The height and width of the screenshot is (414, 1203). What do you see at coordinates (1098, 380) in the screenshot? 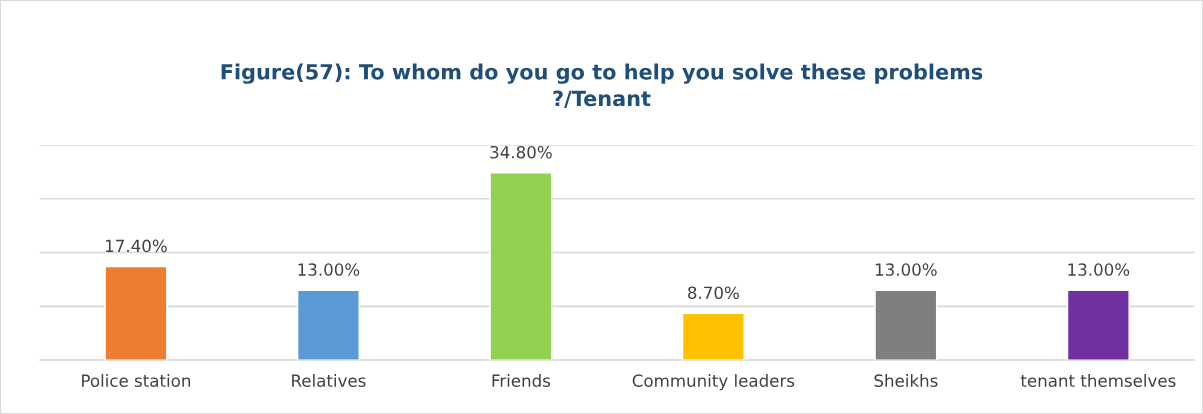
I see `x-tick-label: tenant themselves` at bounding box center [1098, 380].